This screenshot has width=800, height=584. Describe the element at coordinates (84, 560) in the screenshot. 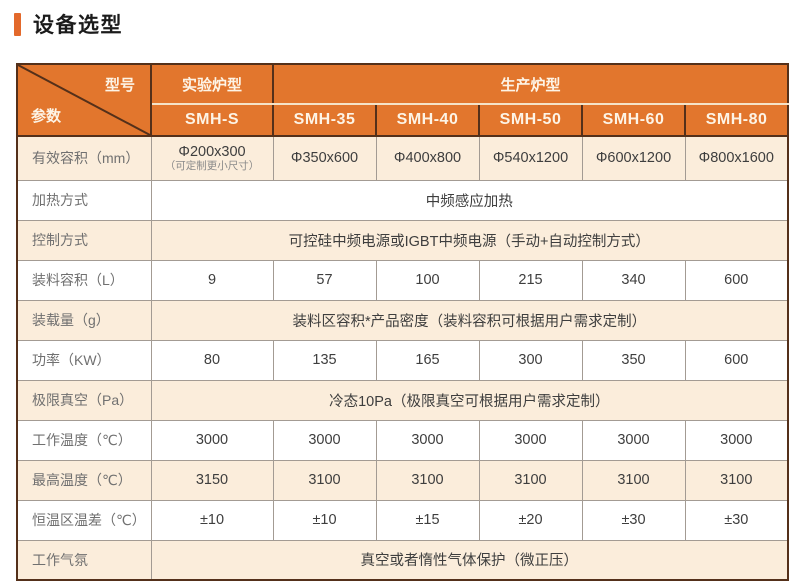

I see `row-label: 工作气氛` at that location.